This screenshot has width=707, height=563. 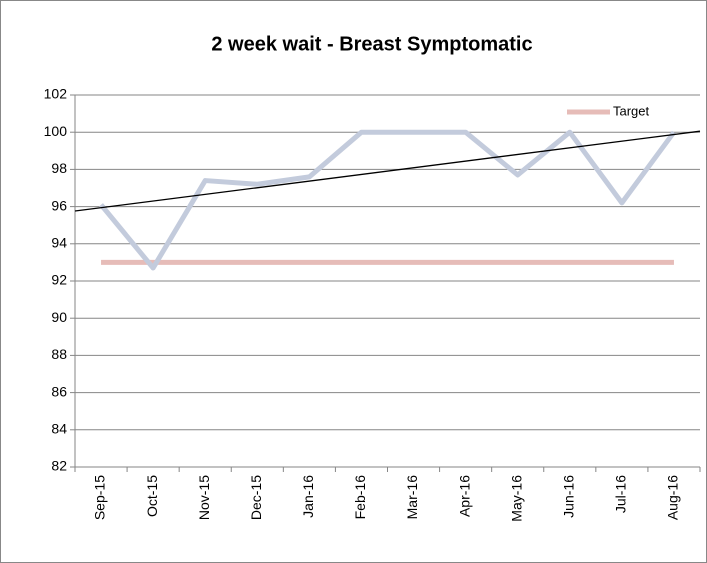 I want to click on y-tick-label: 100, so click(x=56, y=131).